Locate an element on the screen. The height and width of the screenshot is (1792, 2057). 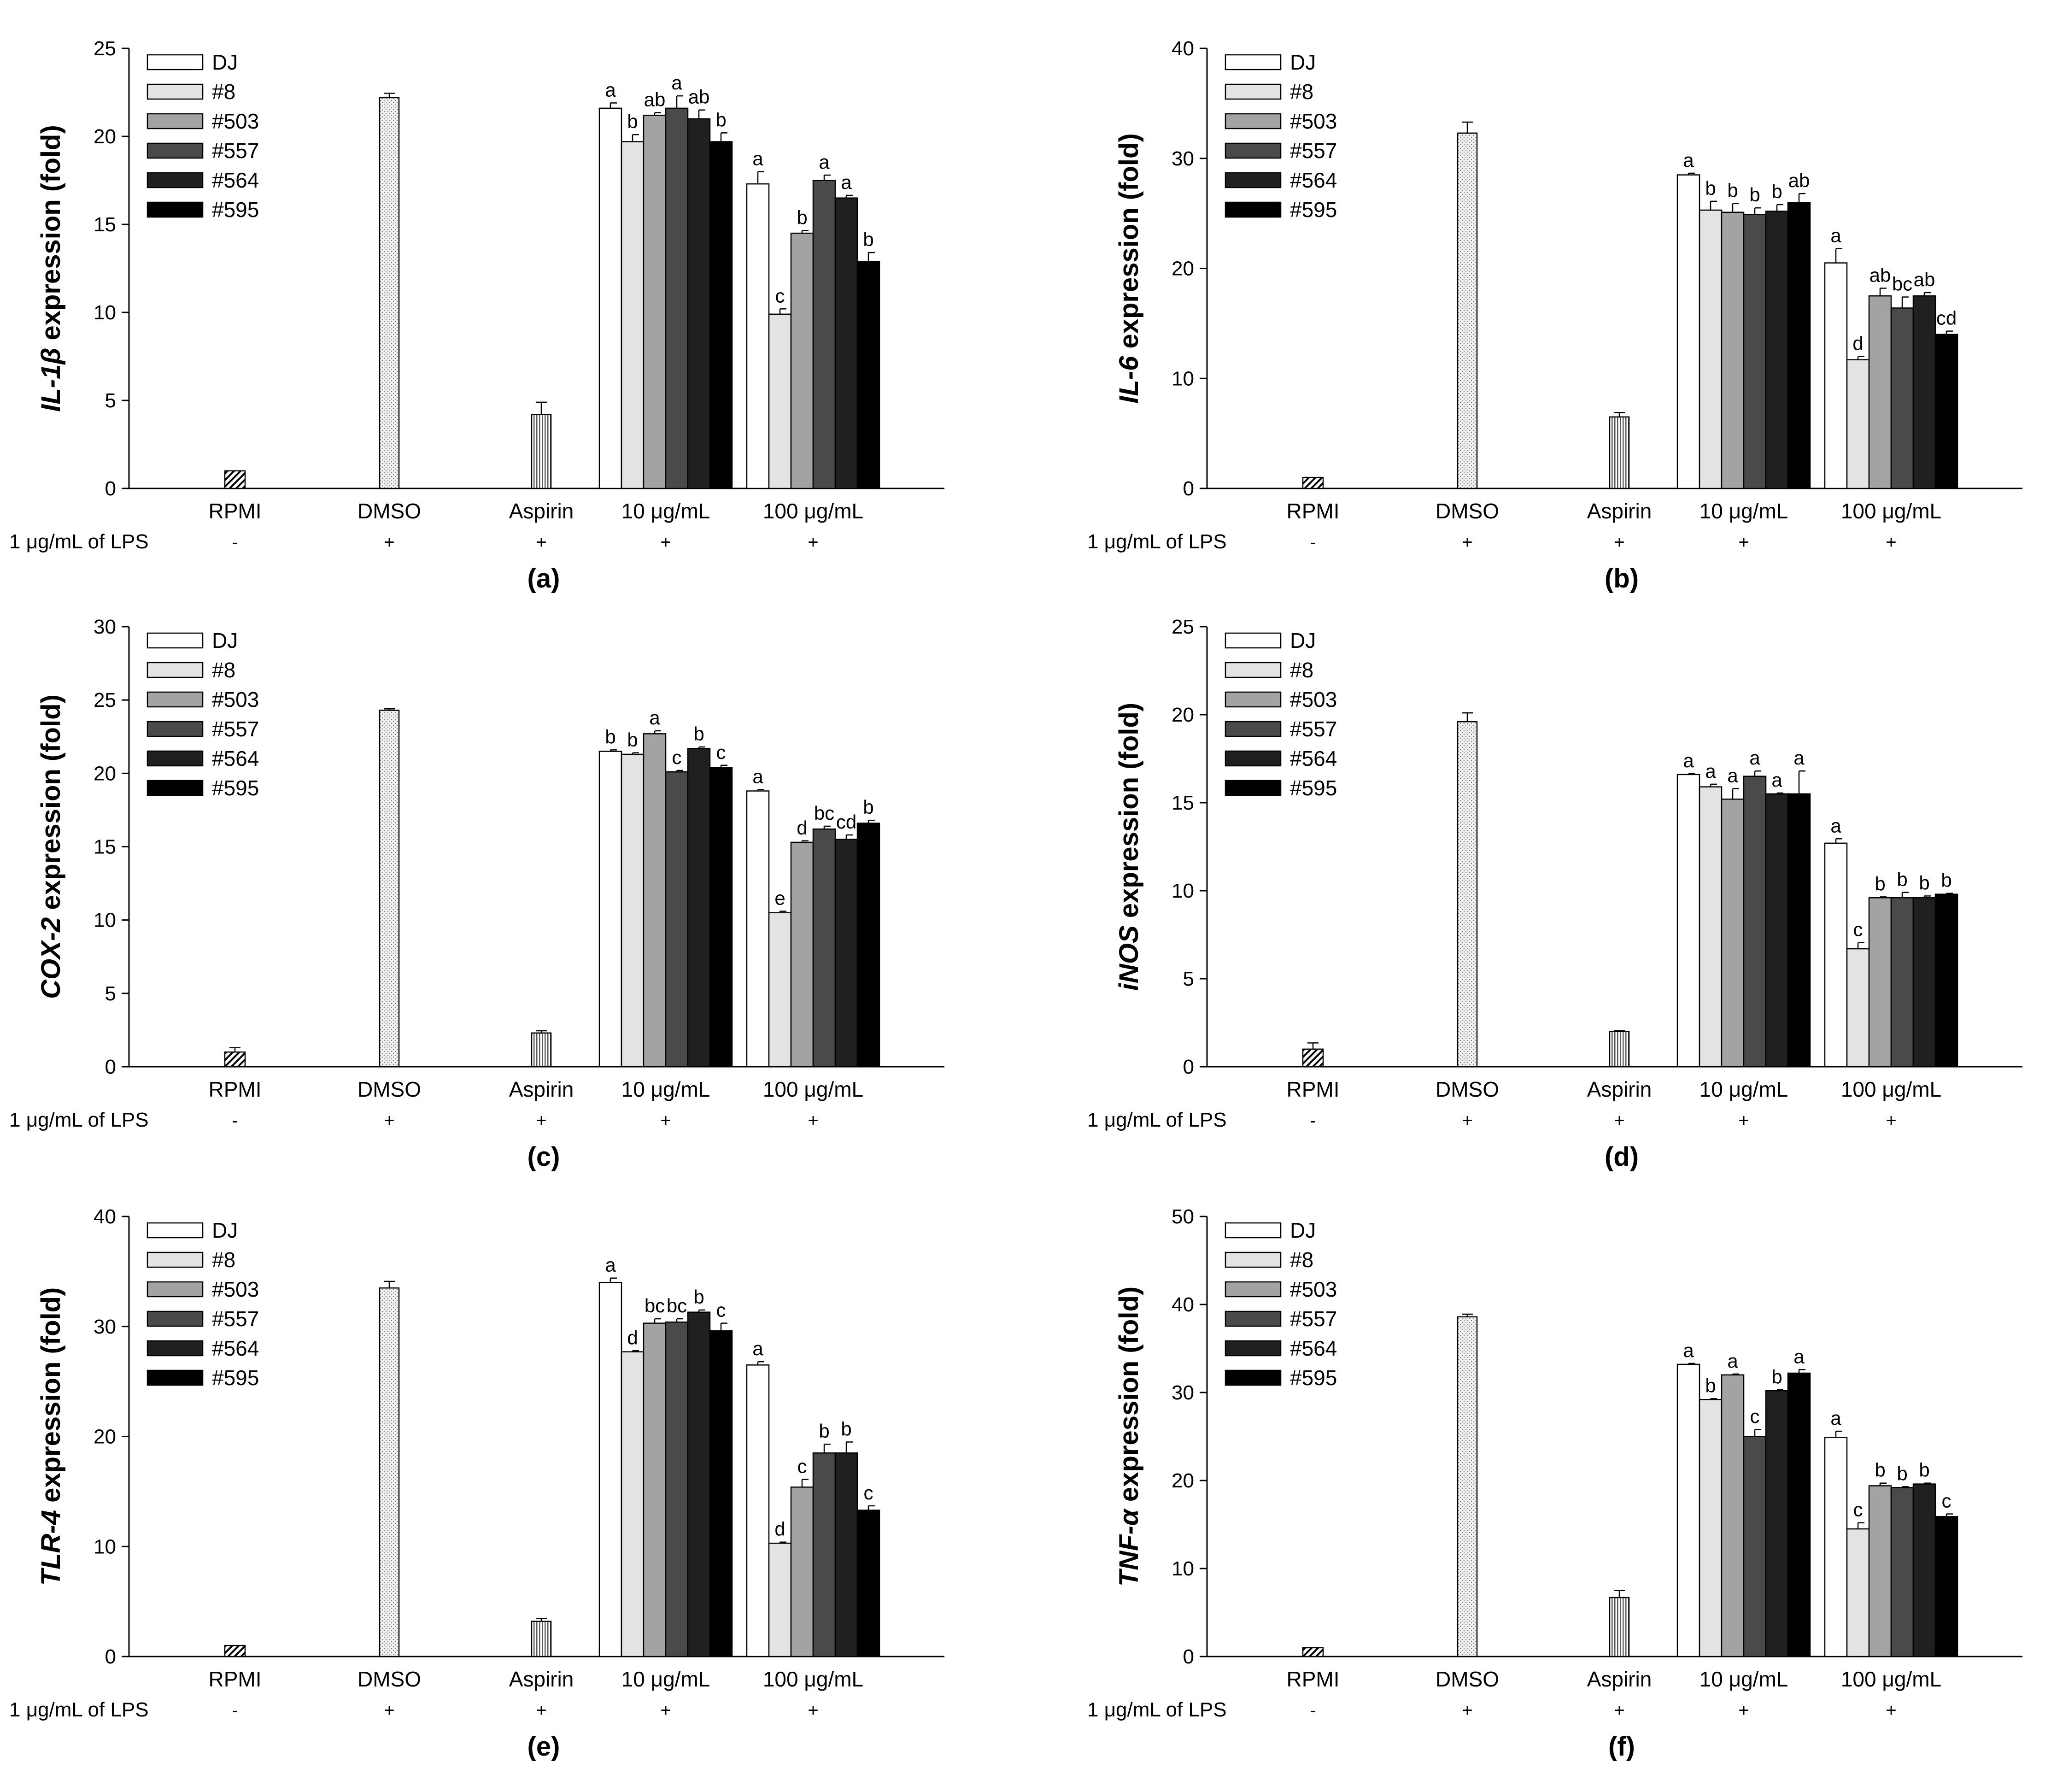
x-category-label: 10 μg/mL is located at coordinates (665, 511).